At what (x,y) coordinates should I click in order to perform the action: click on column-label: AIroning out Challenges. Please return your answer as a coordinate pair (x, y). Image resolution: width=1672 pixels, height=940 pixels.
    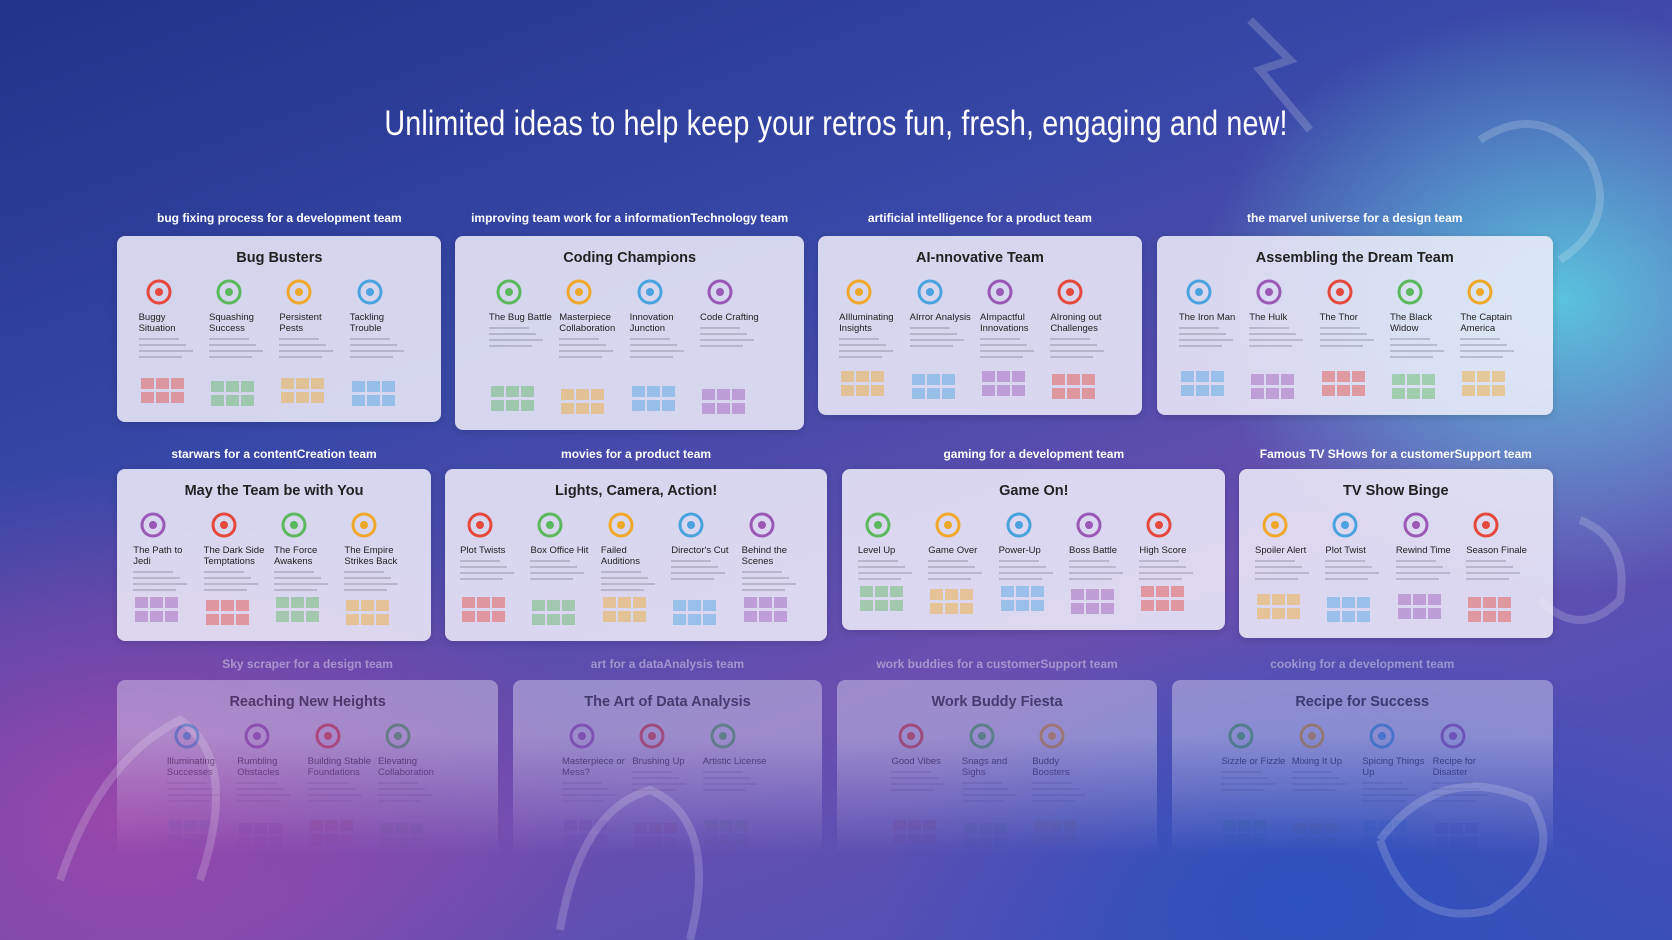
    Looking at the image, I should click on (1076, 322).